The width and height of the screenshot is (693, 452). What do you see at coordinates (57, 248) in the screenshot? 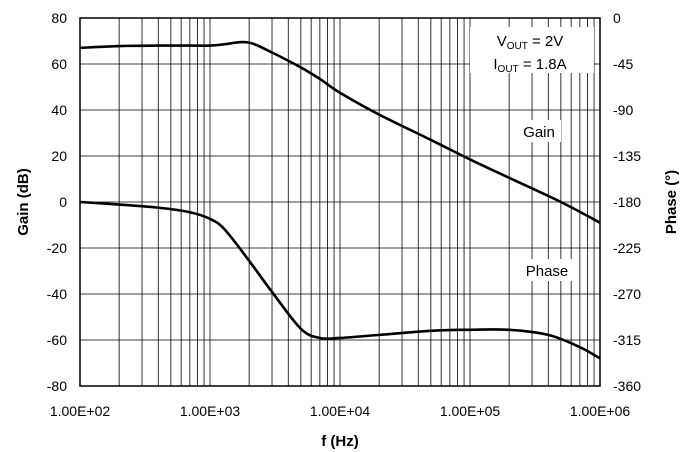
I see `y-tick-label: -20` at bounding box center [57, 248].